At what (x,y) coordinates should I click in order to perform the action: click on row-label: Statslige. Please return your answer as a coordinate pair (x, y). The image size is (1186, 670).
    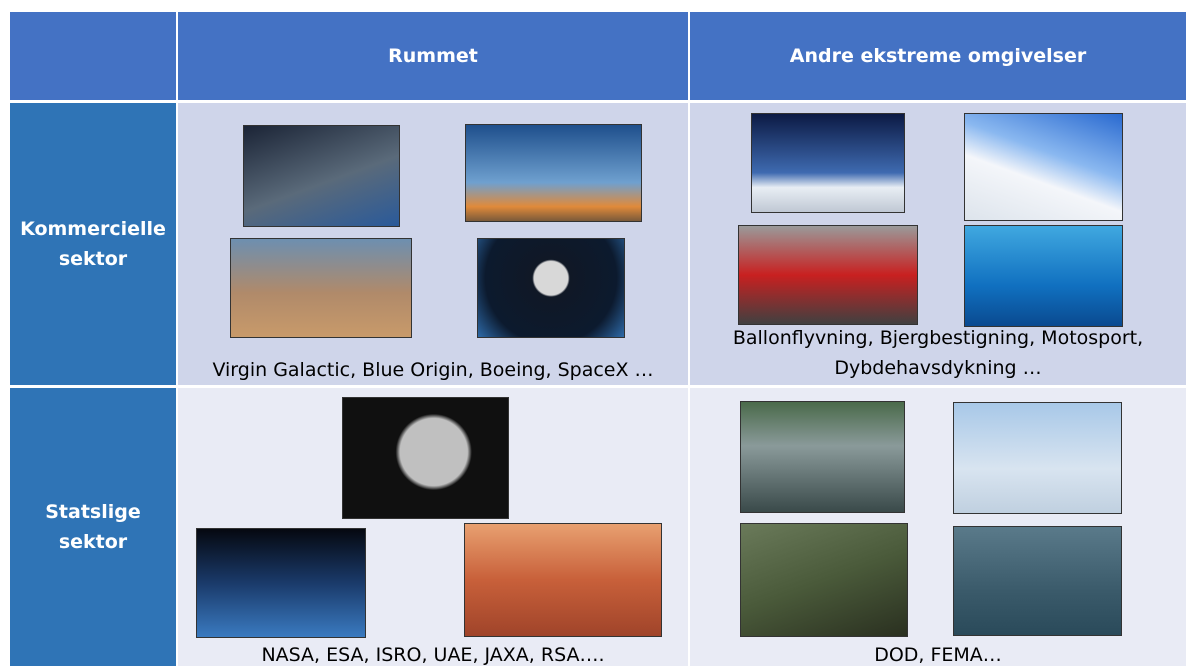
    Looking at the image, I should click on (93, 512).